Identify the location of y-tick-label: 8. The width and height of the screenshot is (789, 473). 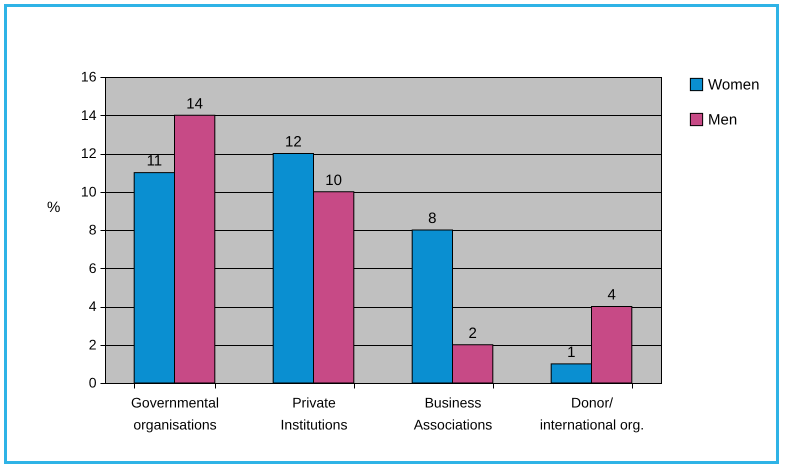
(92, 230).